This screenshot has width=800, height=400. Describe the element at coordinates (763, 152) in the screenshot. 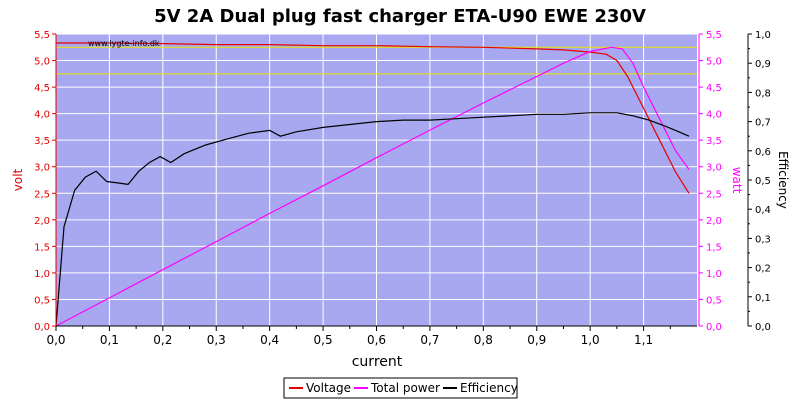

I see `y-right2-tick-label: 0,6` at that location.